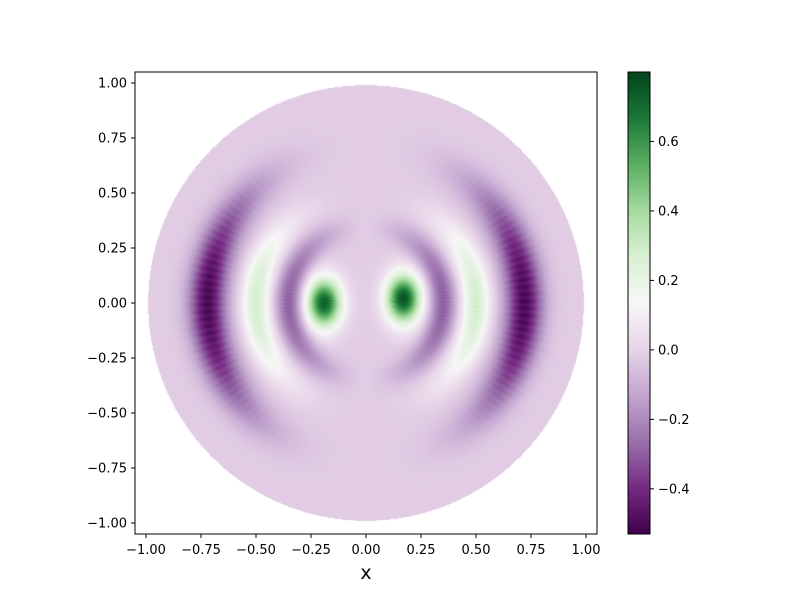  I want to click on x-axis-ticks: −1.00 −0.75 −0.50 −0.25 0.00 0.25 0.50 0.75 1.00, so click(363, 546).